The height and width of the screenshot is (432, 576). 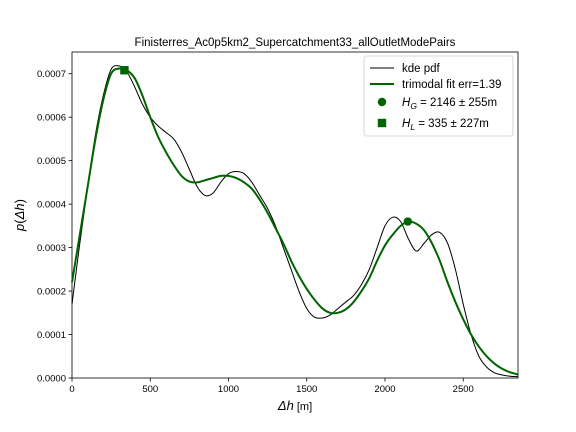 What do you see at coordinates (51, 378) in the screenshot?
I see `y-tick-label: 0.0000` at bounding box center [51, 378].